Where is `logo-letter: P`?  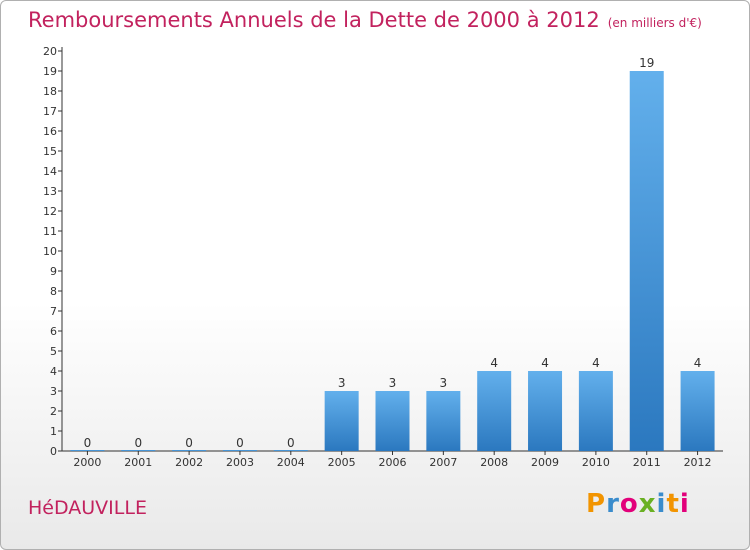
logo-letter: P is located at coordinates (596, 504).